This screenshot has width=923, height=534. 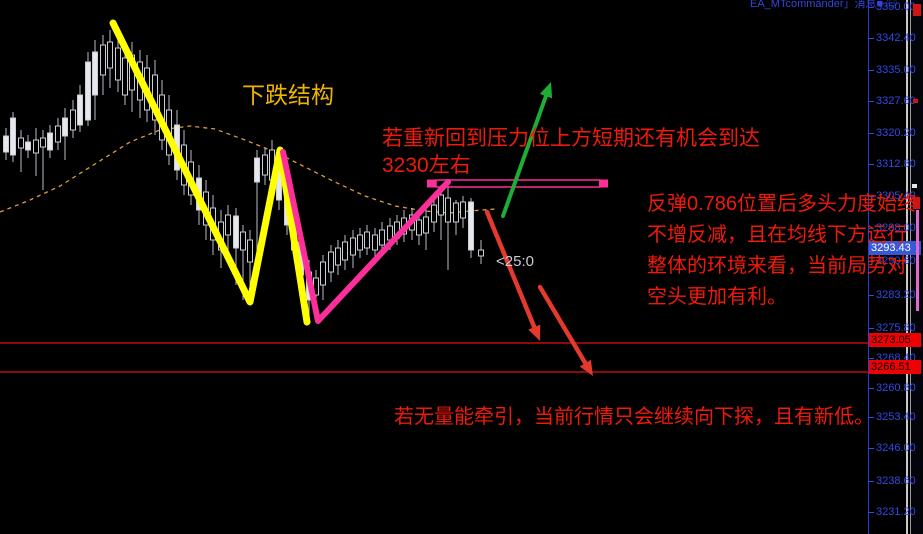 I want to click on zone-handle-left, so click(x=431, y=183).